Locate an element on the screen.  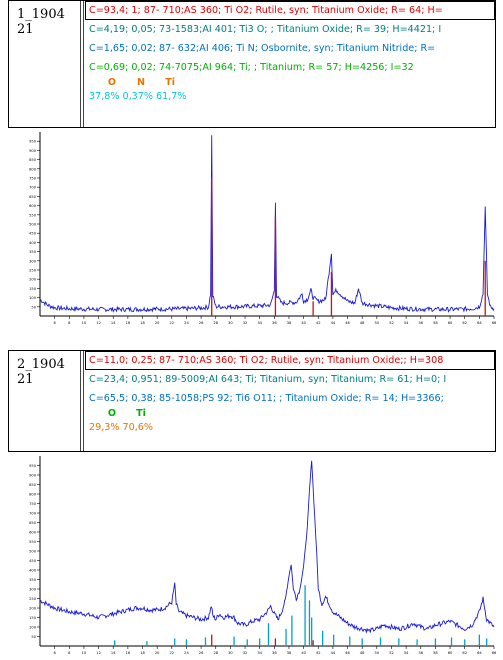
y-tick-label: 950 is located at coordinates (33, 466).